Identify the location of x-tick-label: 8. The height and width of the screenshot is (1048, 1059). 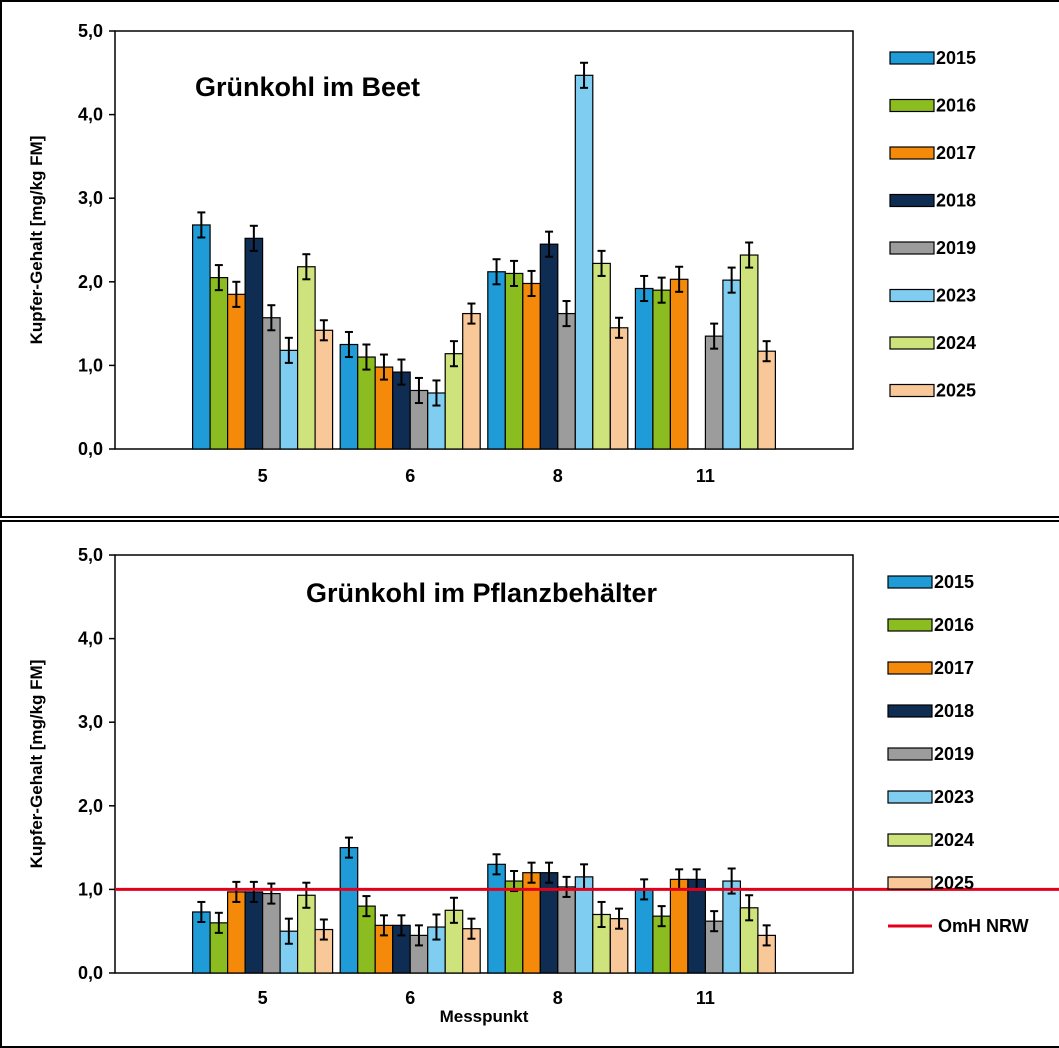
(558, 998).